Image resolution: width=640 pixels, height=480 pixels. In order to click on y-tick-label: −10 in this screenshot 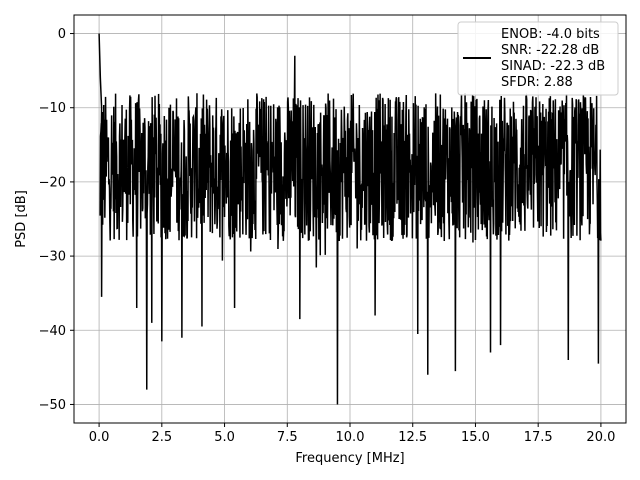, I will do `click(52, 108)`.